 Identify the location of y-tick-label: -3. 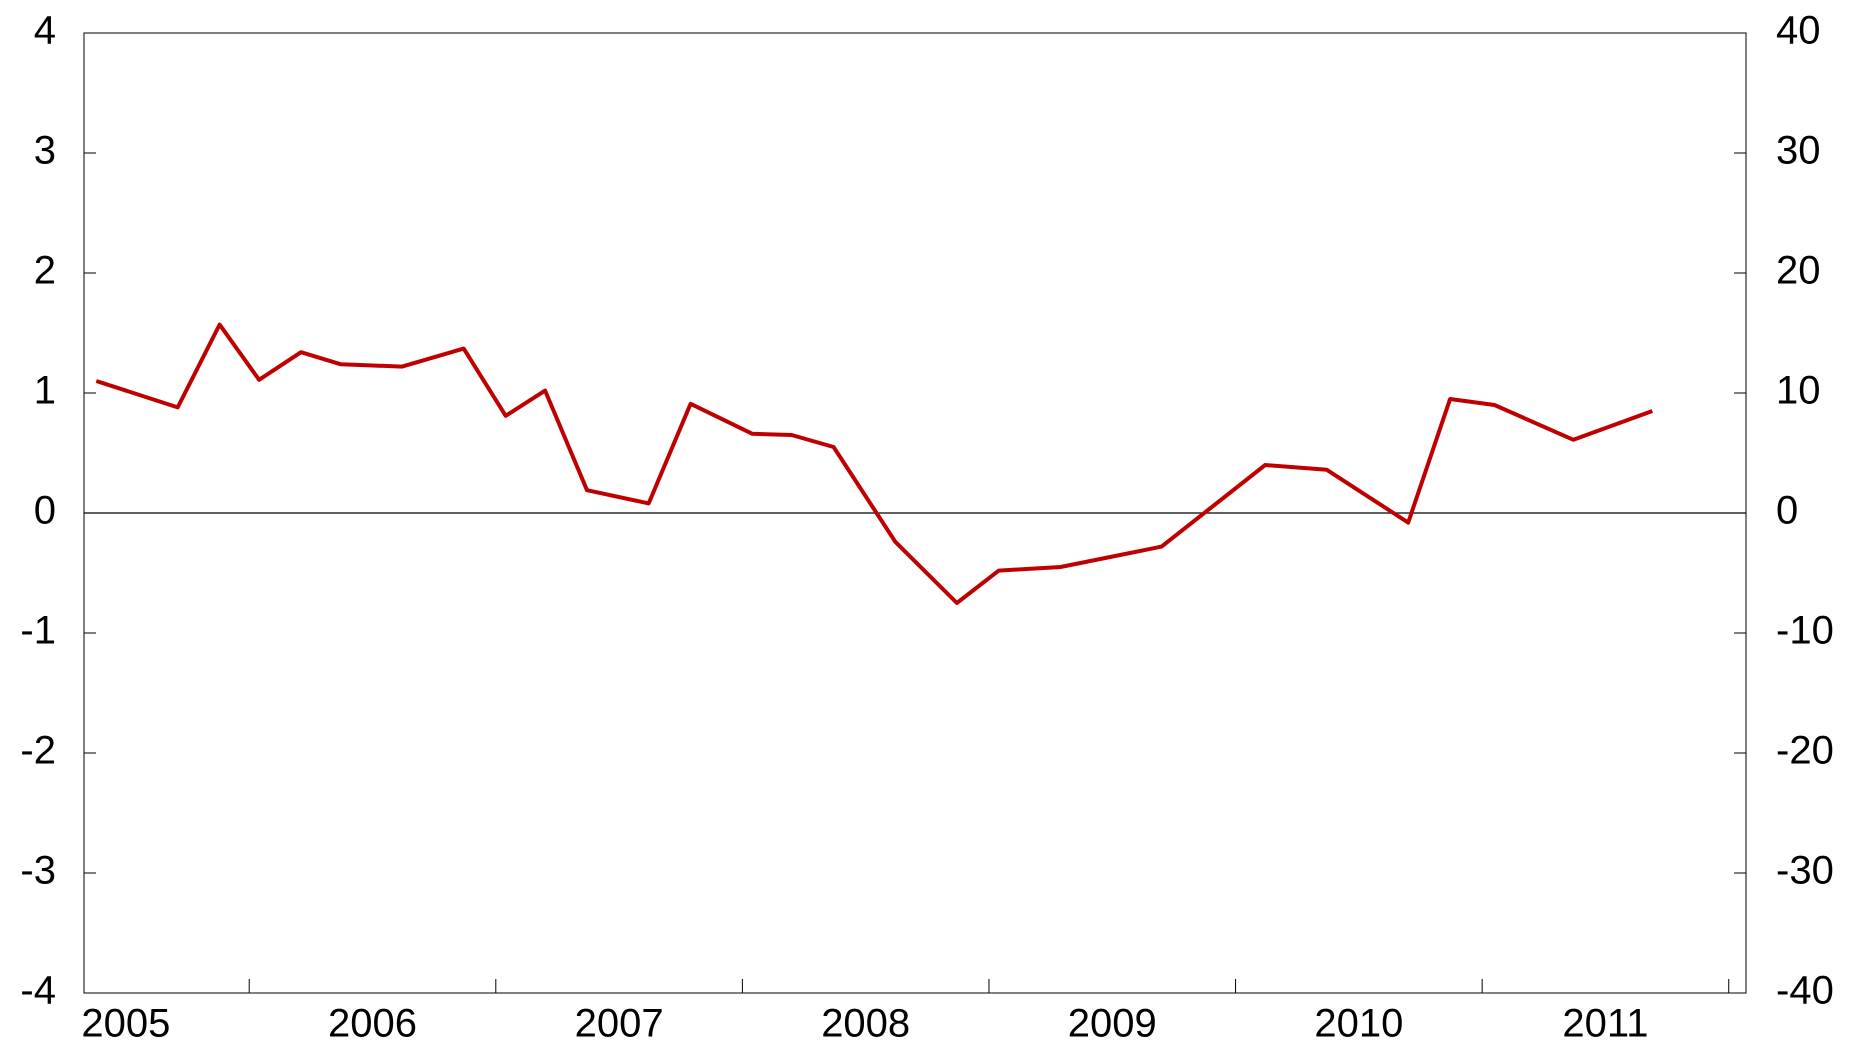
(38, 871).